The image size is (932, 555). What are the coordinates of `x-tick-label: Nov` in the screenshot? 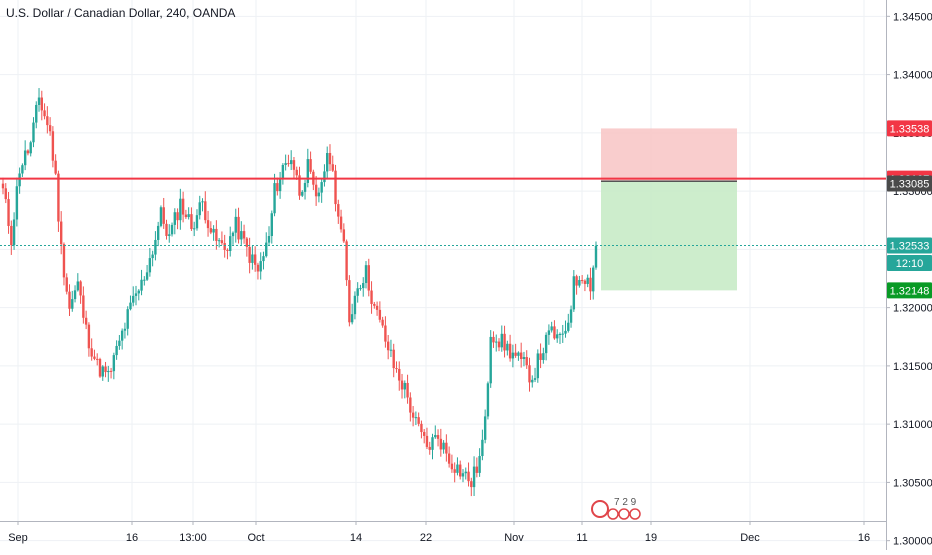 It's located at (514, 538).